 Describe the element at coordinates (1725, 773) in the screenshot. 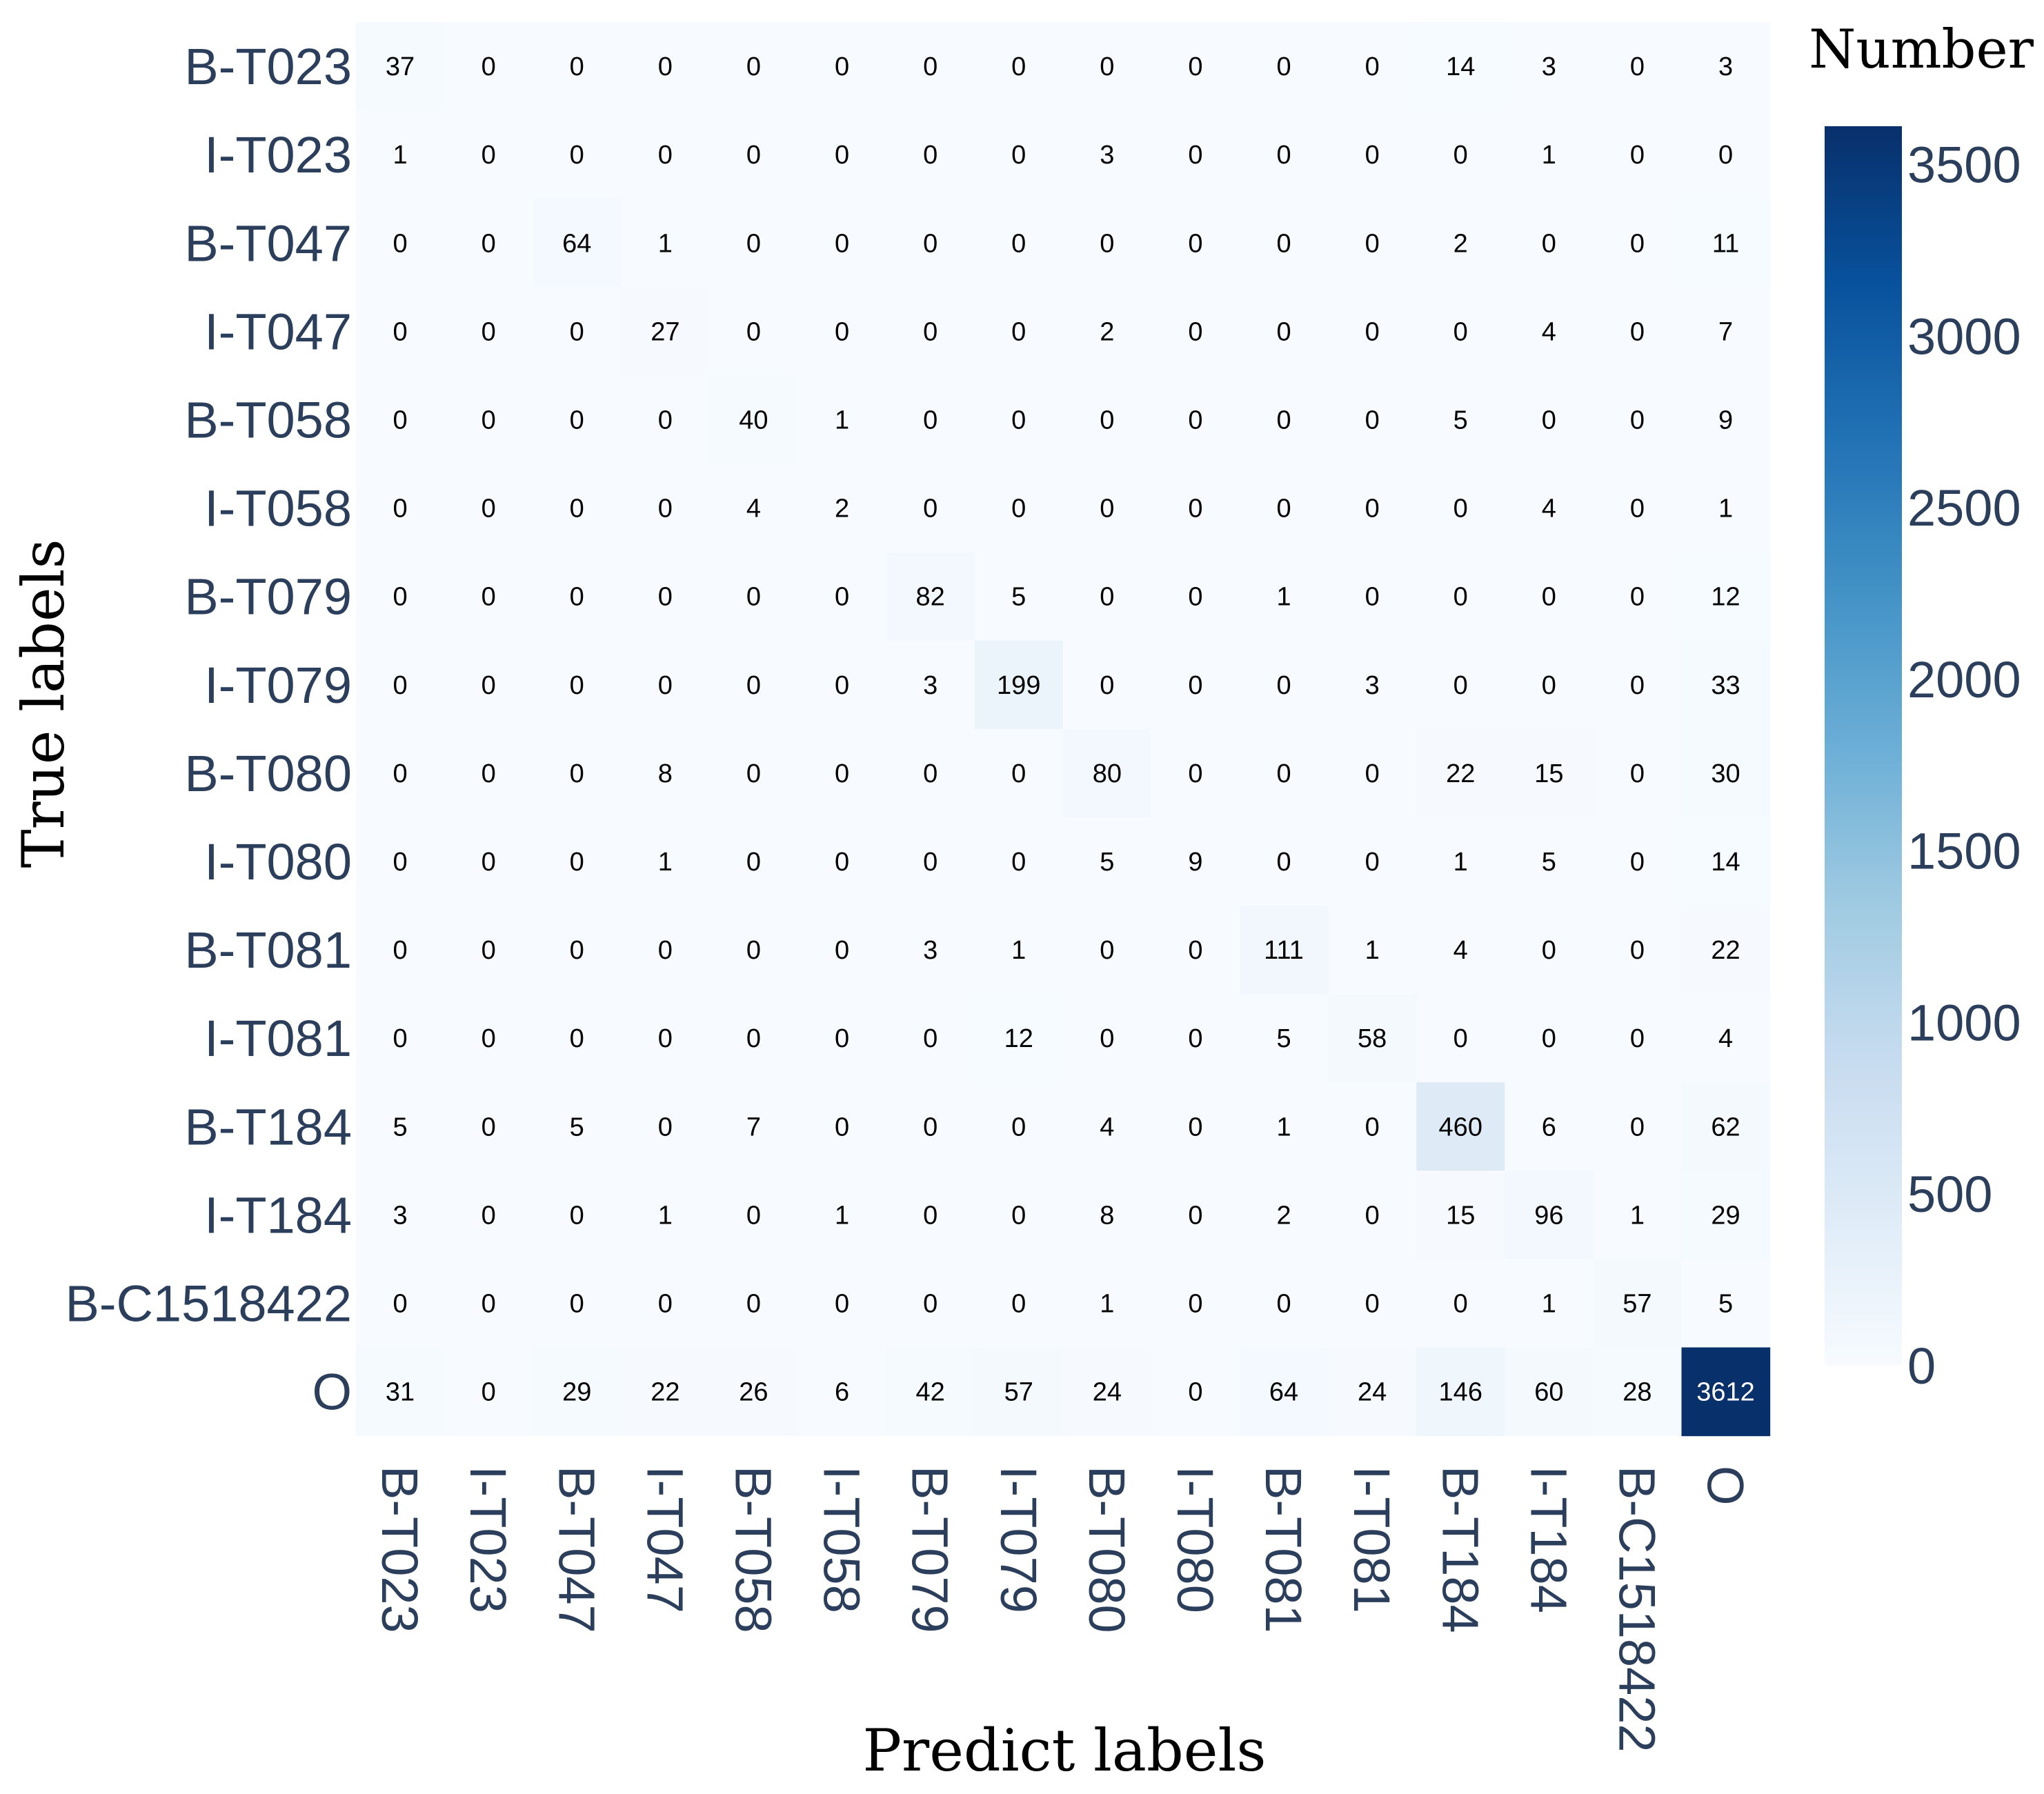

I see `cell-value-label: 30` at that location.